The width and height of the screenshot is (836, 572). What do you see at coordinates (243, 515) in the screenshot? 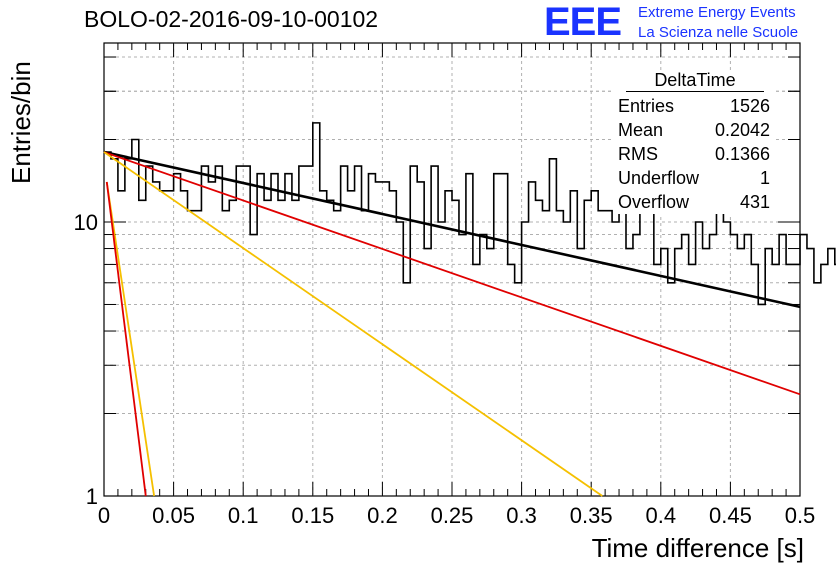
I see `x-tick-label: 0.1` at bounding box center [243, 515].